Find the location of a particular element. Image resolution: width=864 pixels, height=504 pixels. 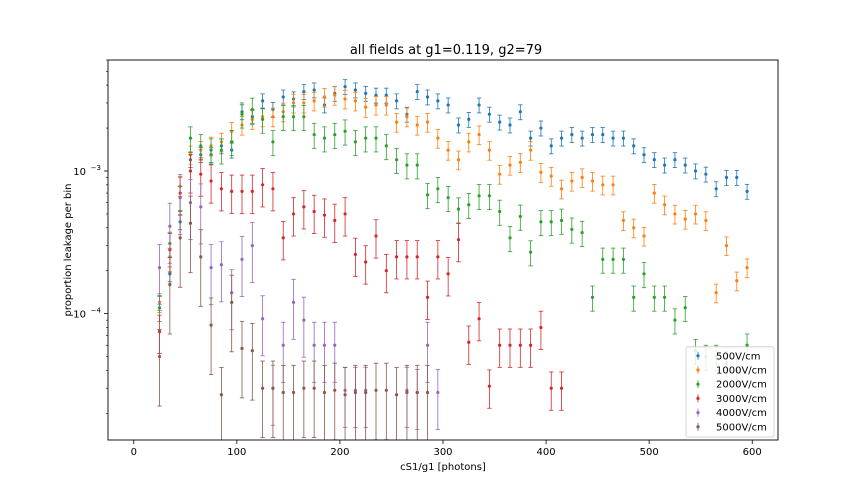

y-tick-exponent: −3 is located at coordinates (96, 168).